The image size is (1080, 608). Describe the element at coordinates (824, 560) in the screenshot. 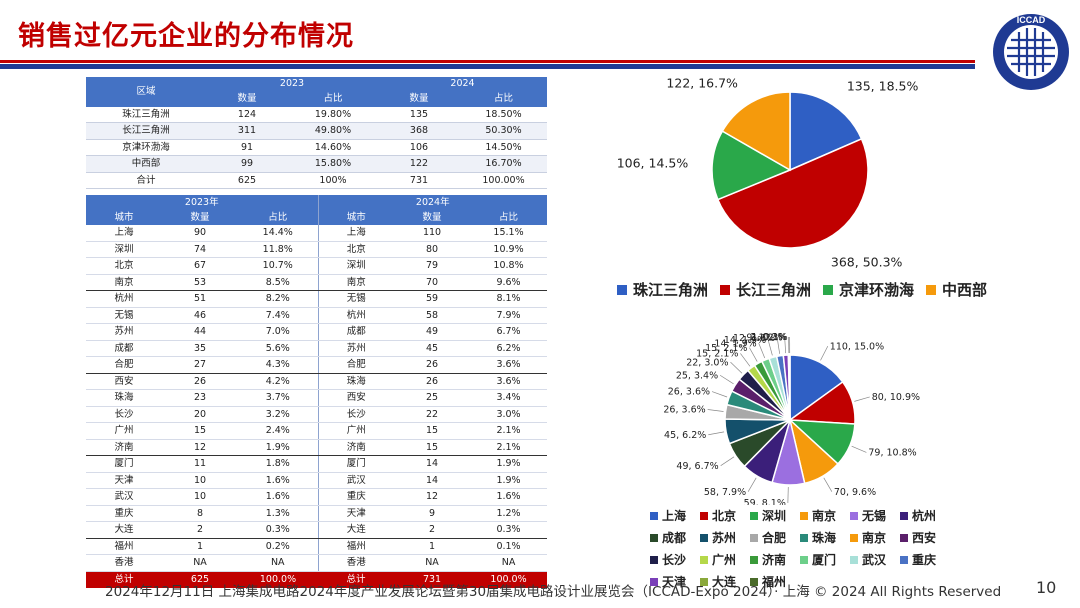

I see `legend-label: 厦门` at that location.